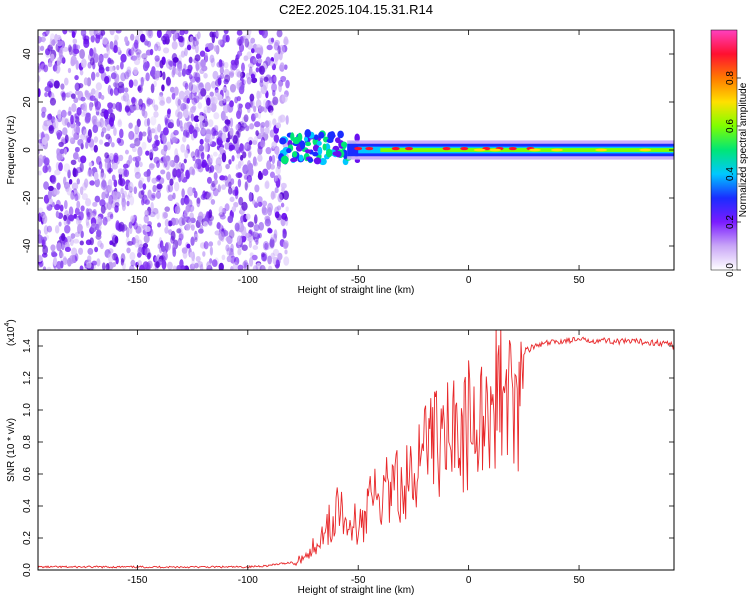 The width and height of the screenshot is (750, 600). Describe the element at coordinates (27, 442) in the screenshot. I see `y-tick-label: 0.8` at that location.